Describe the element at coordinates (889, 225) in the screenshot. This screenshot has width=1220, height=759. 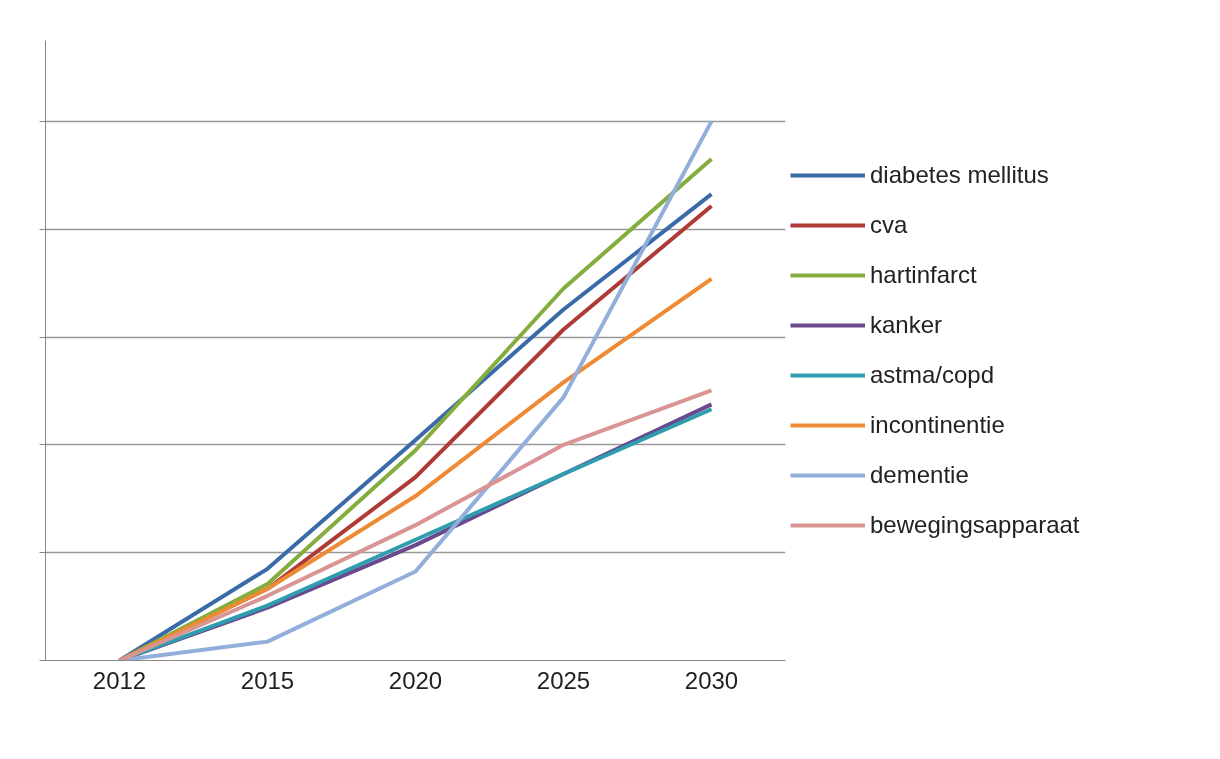
I see `legend-label: cva` at that location.